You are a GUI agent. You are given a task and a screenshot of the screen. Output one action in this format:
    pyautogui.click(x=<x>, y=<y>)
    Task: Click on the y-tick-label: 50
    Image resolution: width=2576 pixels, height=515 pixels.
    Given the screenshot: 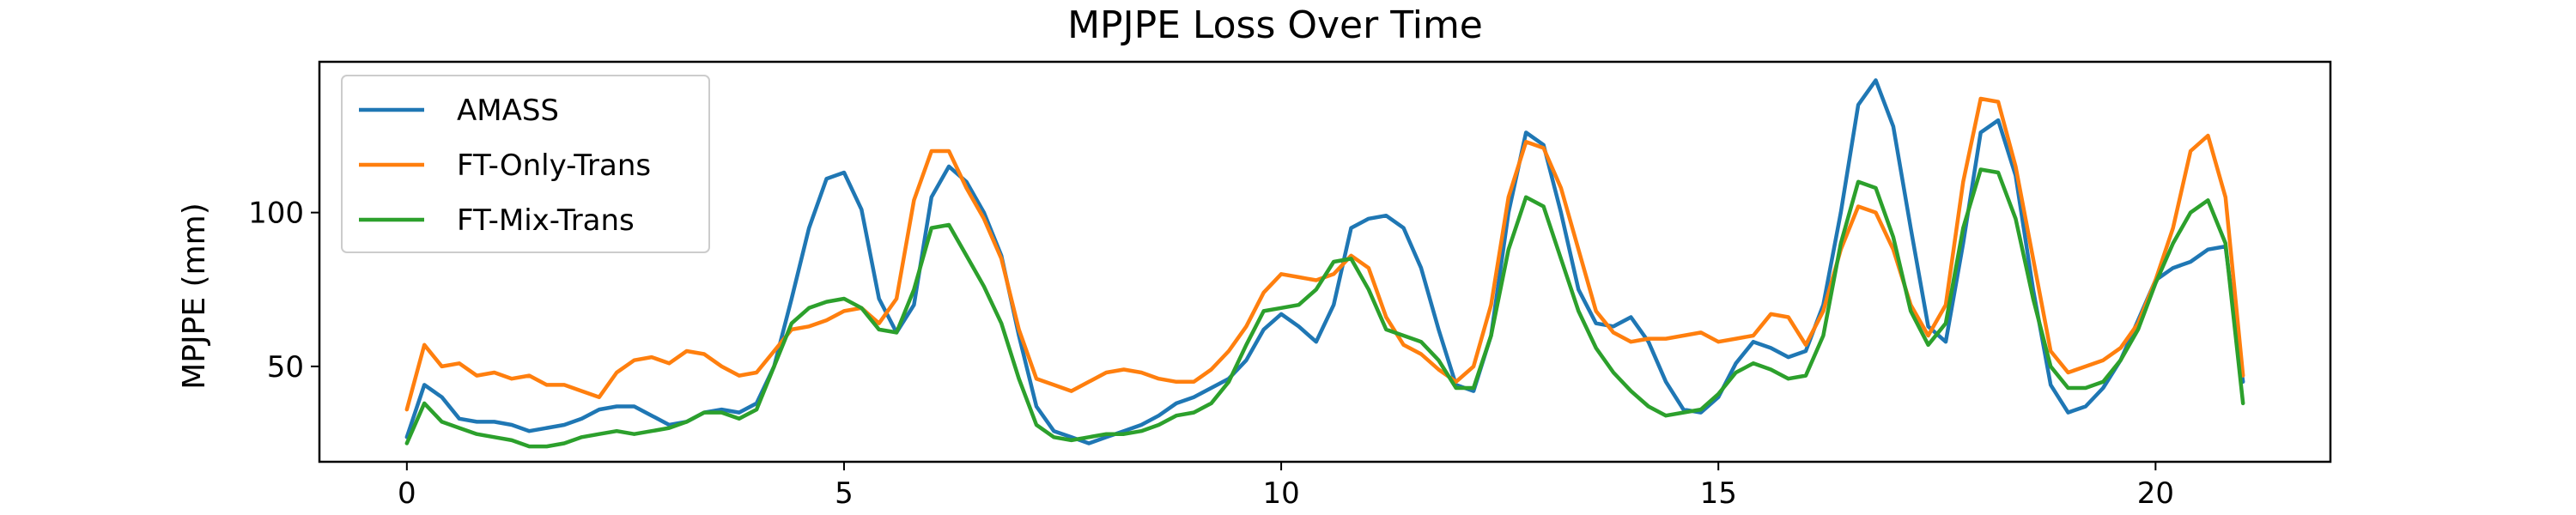 What is the action you would take?
    pyautogui.click(x=285, y=367)
    